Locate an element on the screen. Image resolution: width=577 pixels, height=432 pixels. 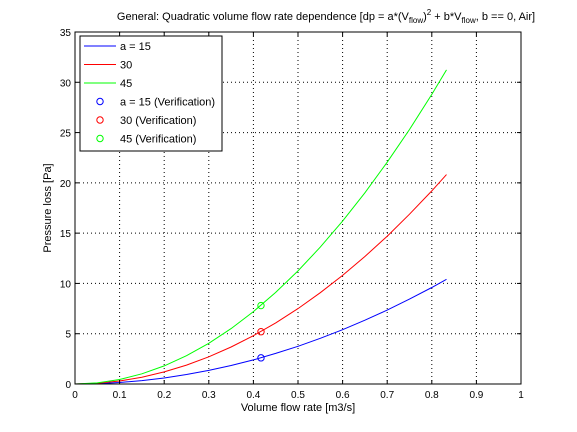
x-axis-label: Volume flow rate [m3/s] is located at coordinates (298, 408).